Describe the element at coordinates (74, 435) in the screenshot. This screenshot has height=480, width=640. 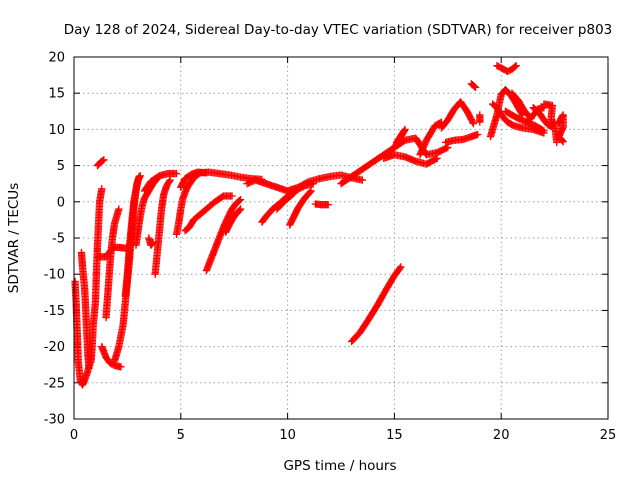
I see `x-tick-label: 0` at that location.